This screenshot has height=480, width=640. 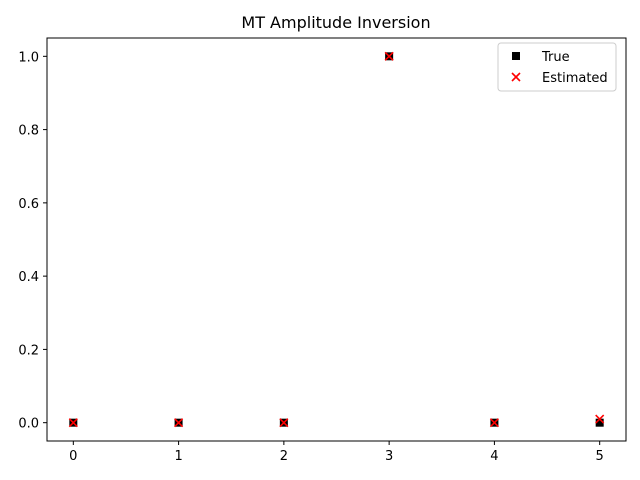 I want to click on y-tick-label: 0.4, so click(x=28, y=277).